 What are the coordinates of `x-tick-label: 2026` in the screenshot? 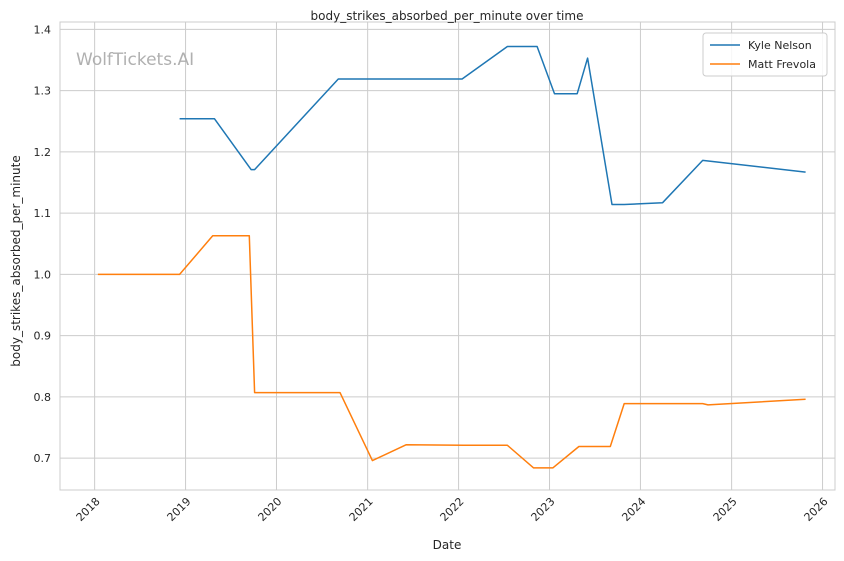 It's located at (816, 509).